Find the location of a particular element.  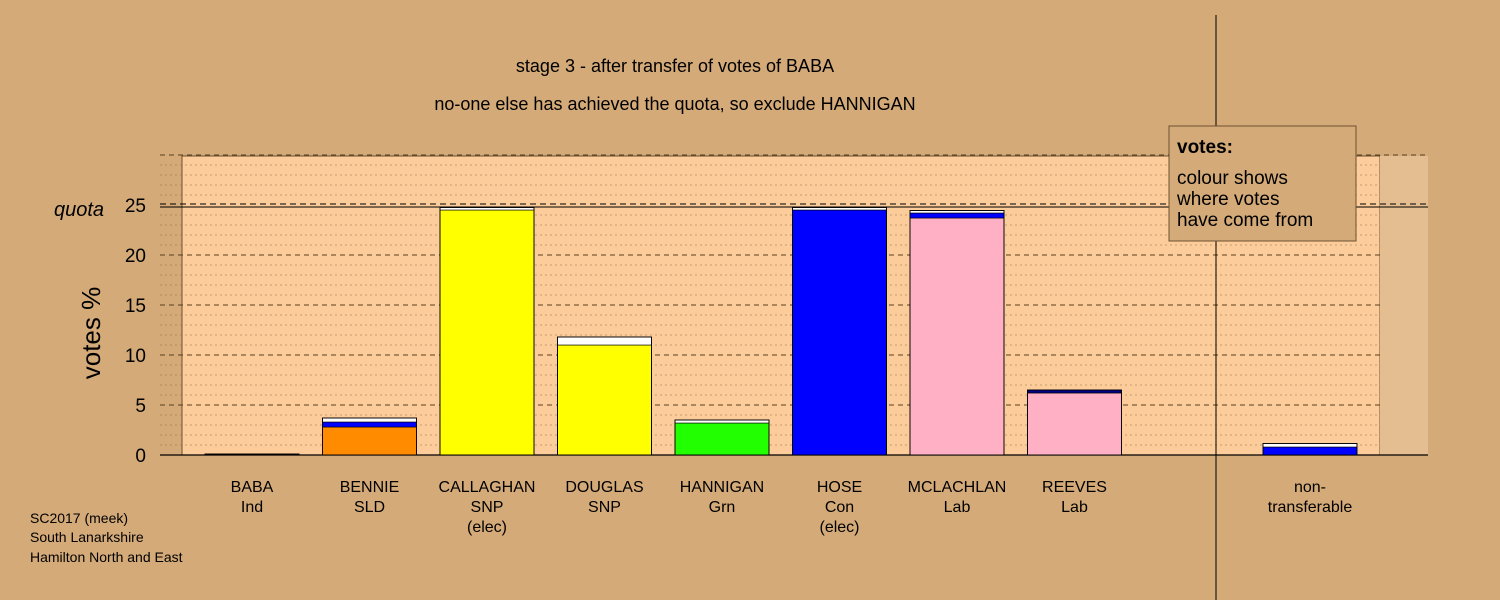

candidate-party-label: Ind is located at coordinates (252, 507).